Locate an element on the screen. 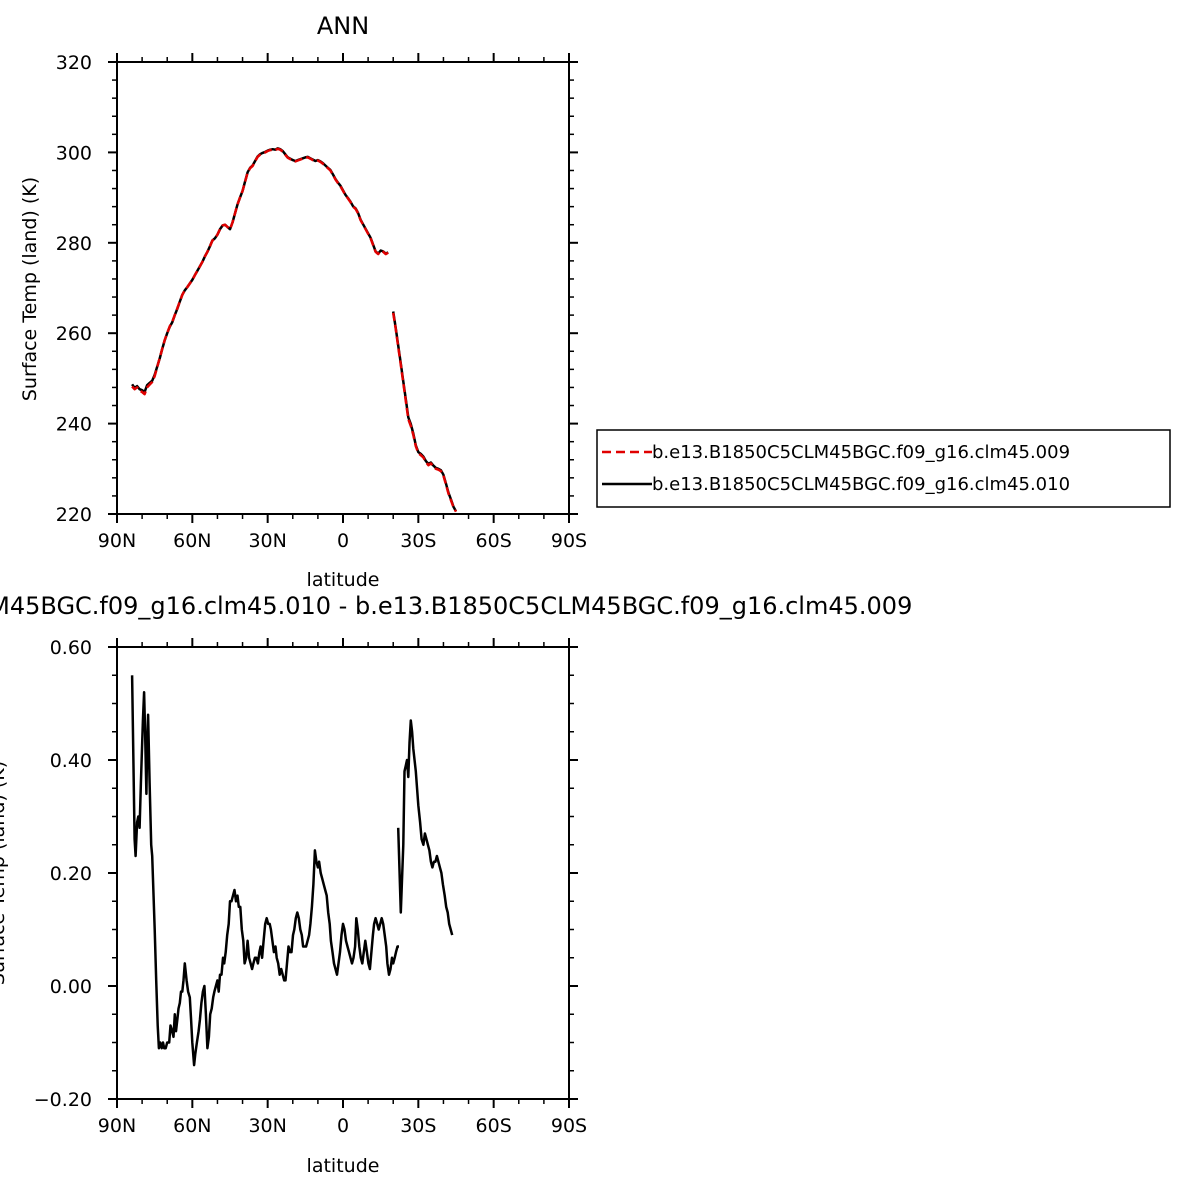 This screenshot has height=1185, width=1188. y-tick-label-bottom: 0.40 is located at coordinates (71, 761).